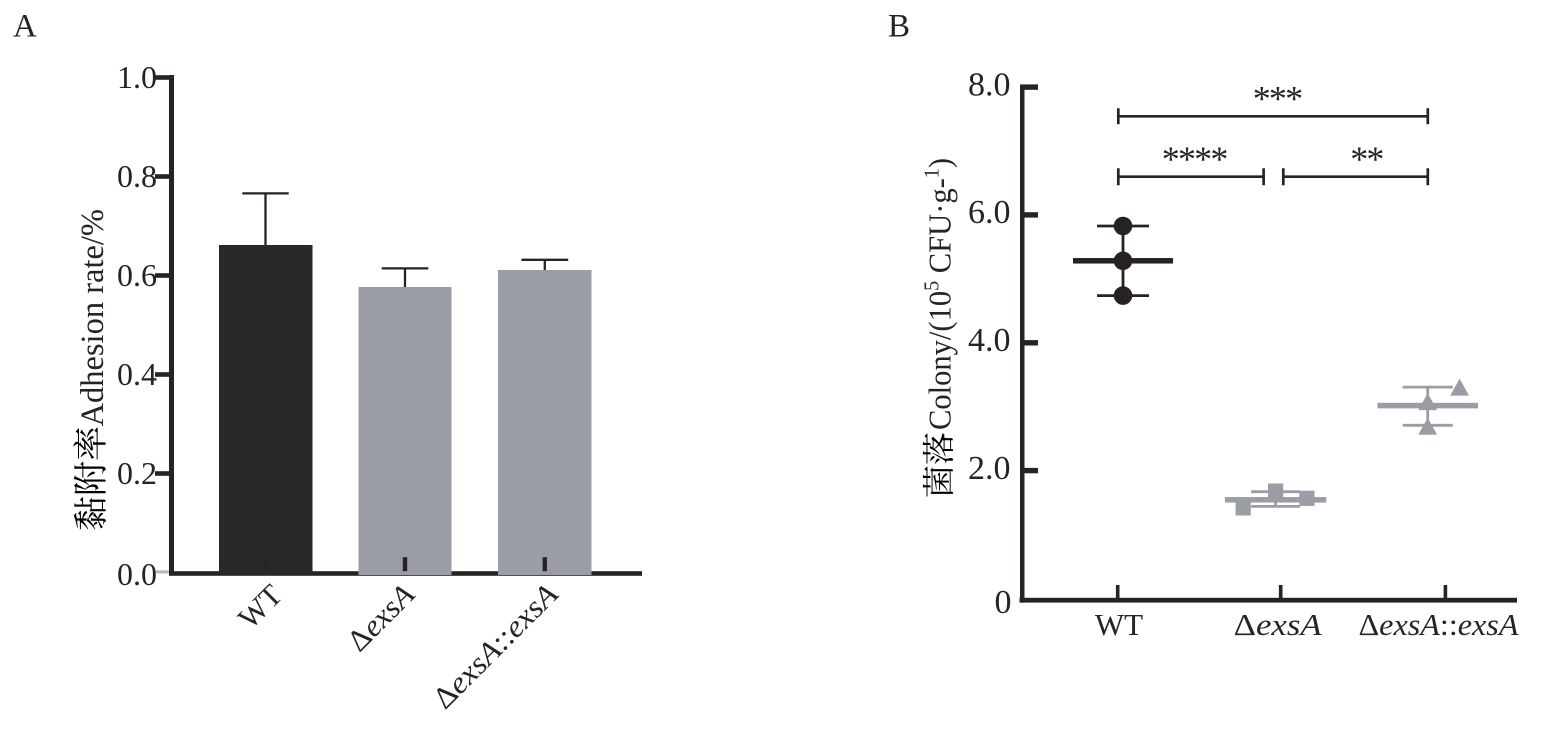 The height and width of the screenshot is (730, 1558). What do you see at coordinates (989, 212) in the screenshot?
I see `svg-text: 6.0` at bounding box center [989, 212].